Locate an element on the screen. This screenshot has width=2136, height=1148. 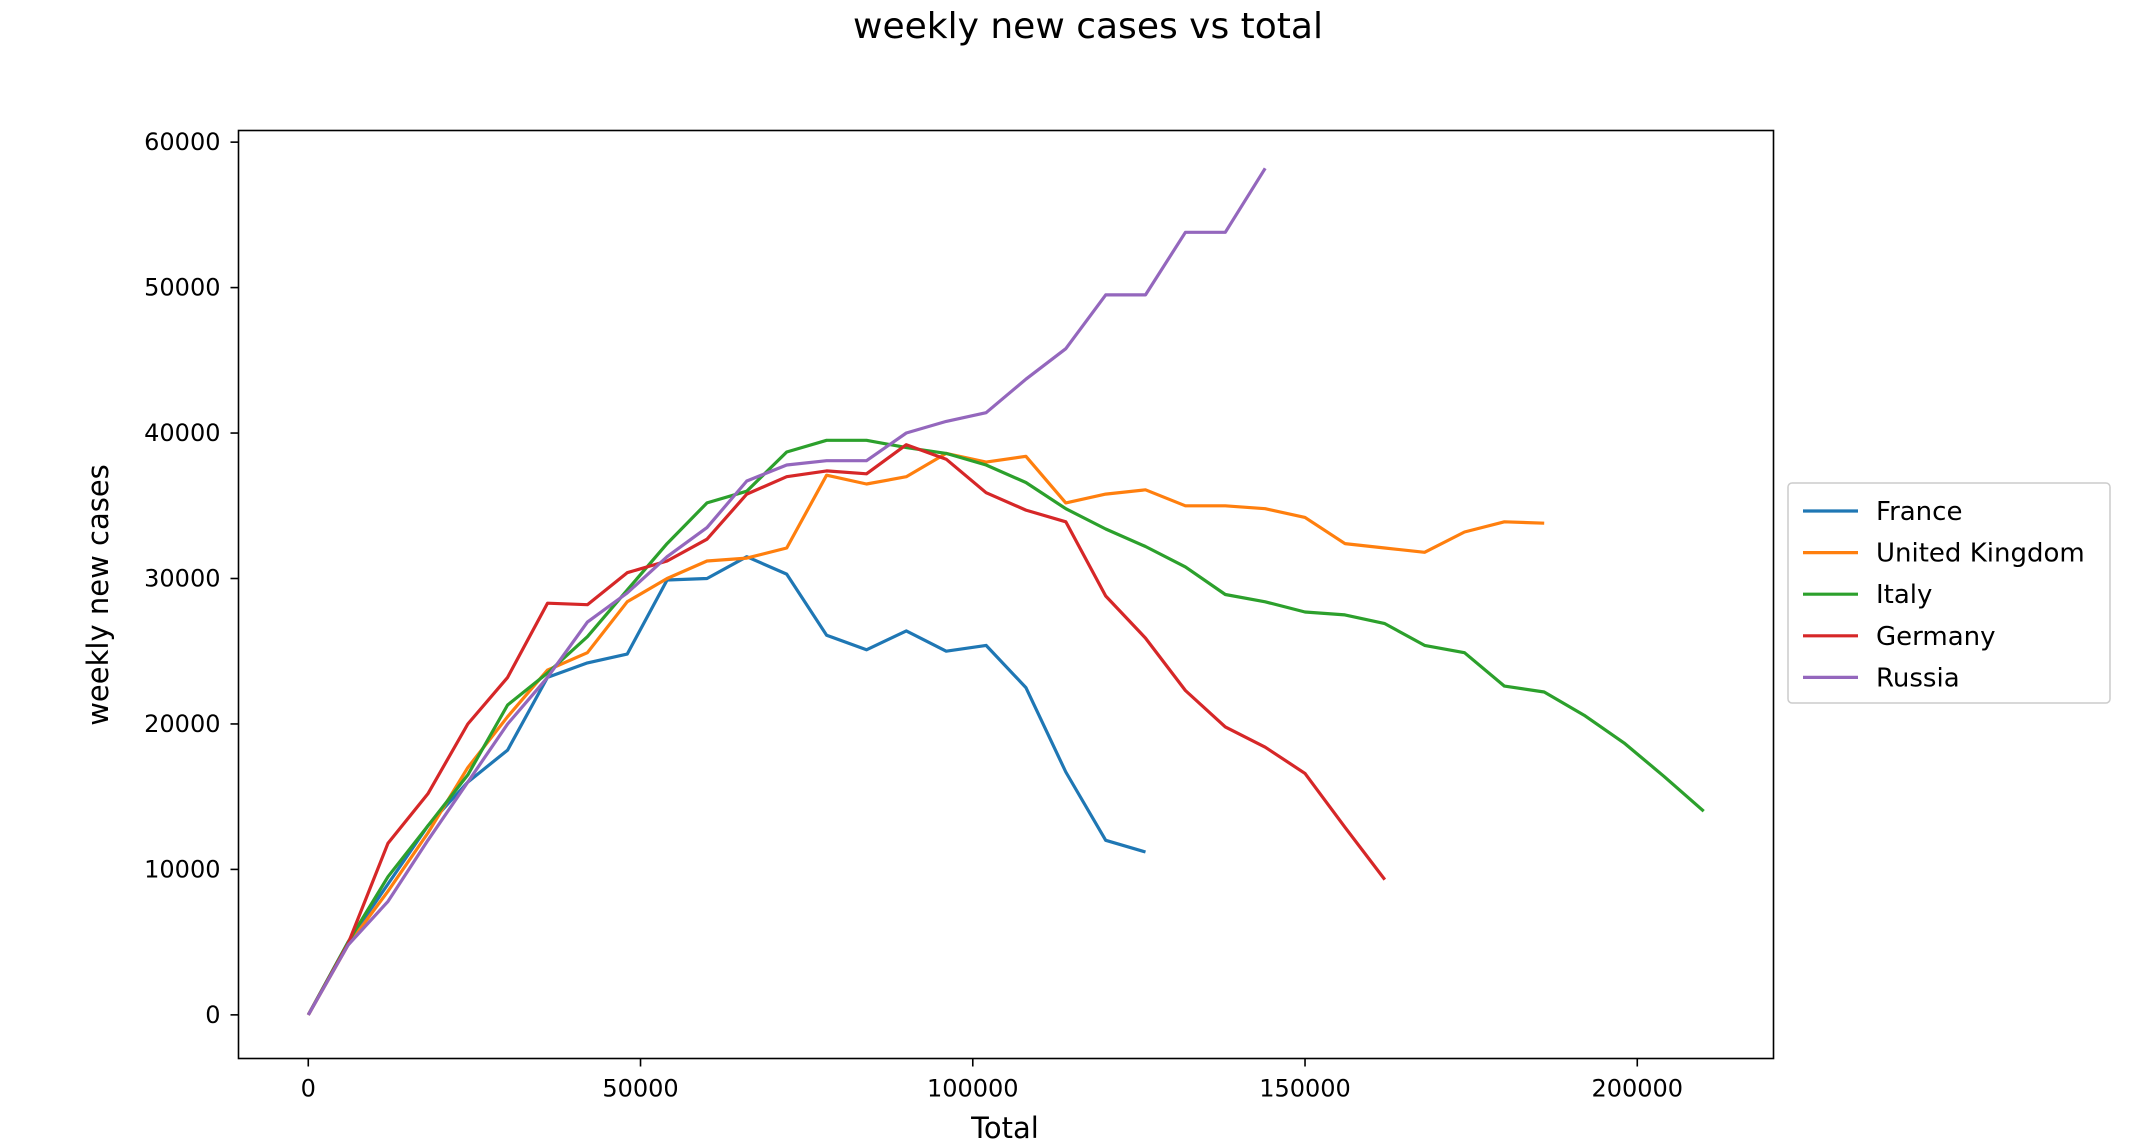
chart-title: weekly new cases vs total is located at coordinates (1088, 26).